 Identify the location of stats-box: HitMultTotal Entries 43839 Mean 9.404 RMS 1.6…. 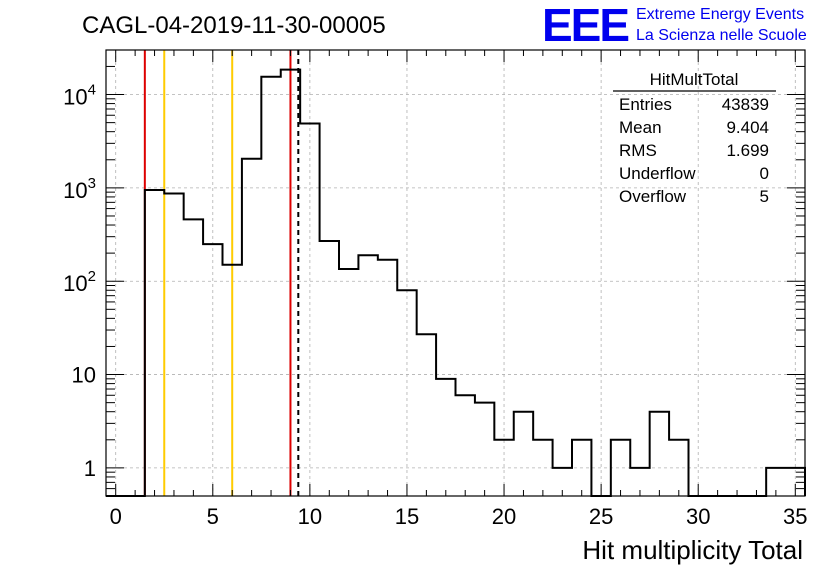
(694, 138).